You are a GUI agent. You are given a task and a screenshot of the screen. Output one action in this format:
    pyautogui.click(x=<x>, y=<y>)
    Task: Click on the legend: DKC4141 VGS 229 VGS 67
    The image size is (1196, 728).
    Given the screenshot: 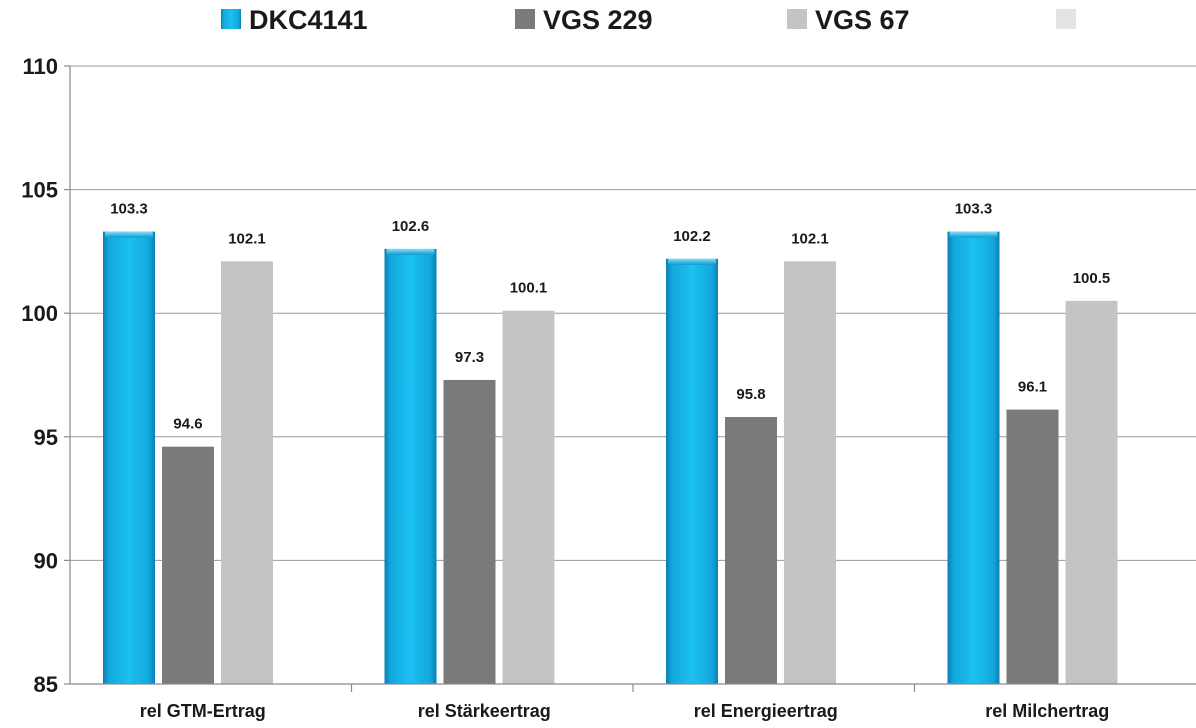 What is the action you would take?
    pyautogui.click(x=648, y=20)
    